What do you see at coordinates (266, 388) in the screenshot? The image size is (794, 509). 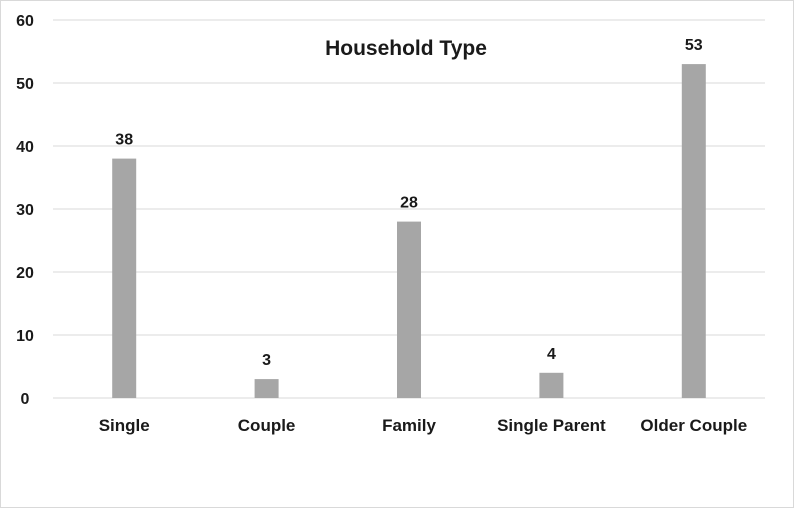 I see `bar-couple` at bounding box center [266, 388].